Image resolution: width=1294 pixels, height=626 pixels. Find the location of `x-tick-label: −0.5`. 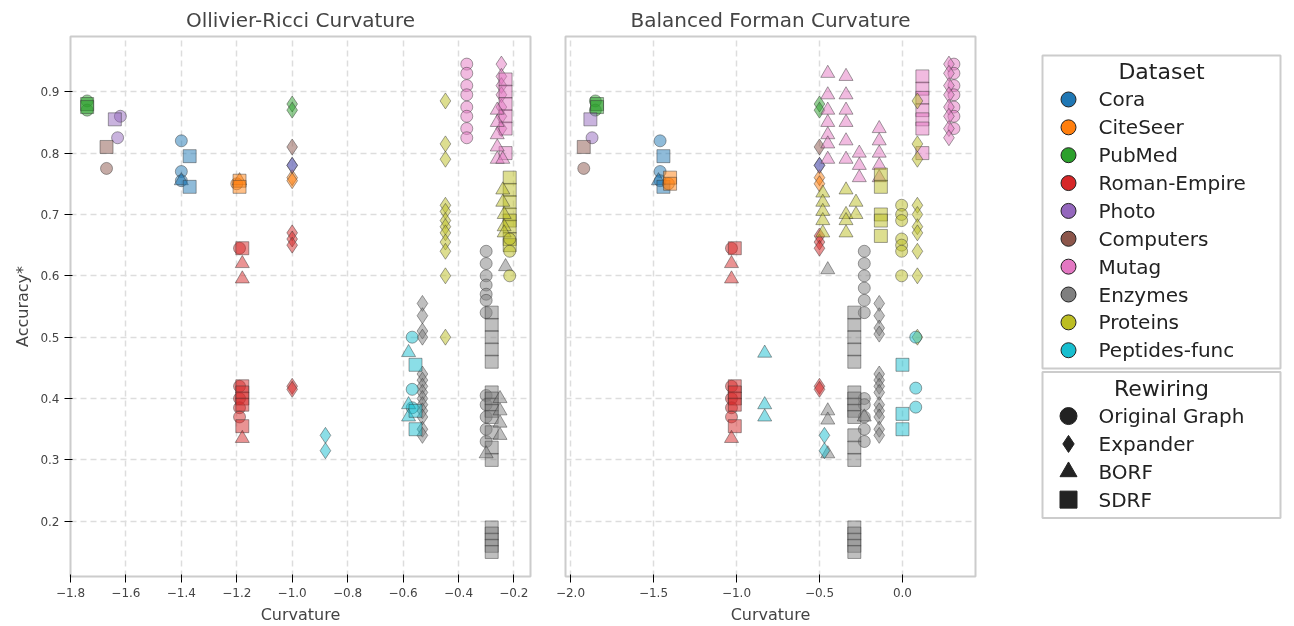

x-tick-label: −0.5 is located at coordinates (819, 592).